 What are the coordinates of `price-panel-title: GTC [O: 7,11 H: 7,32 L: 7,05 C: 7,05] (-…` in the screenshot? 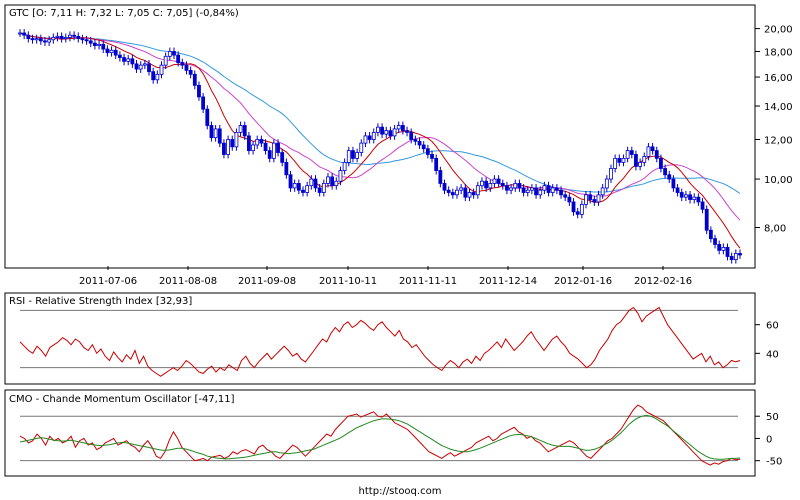 It's located at (124, 13).